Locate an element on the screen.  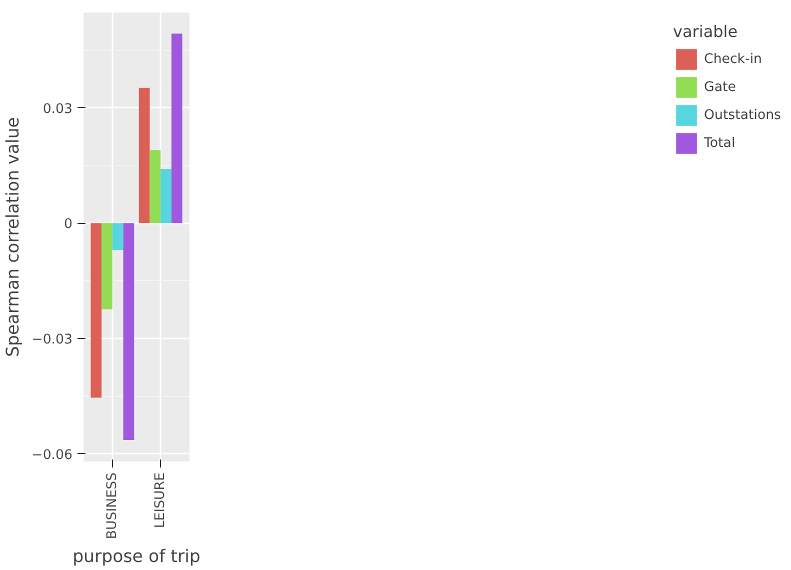
y-tick-label: 0 is located at coordinates (68, 224).